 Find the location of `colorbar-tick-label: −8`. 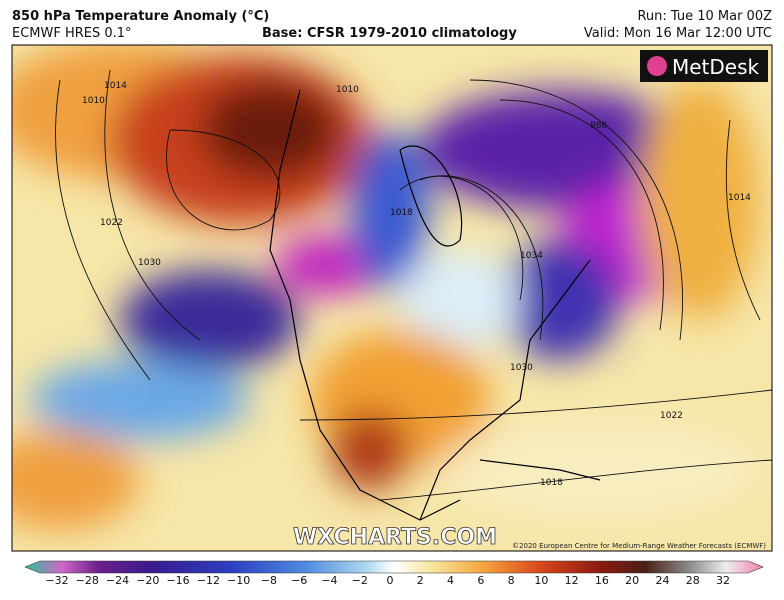

colorbar-tick-label: −8 is located at coordinates (269, 580).